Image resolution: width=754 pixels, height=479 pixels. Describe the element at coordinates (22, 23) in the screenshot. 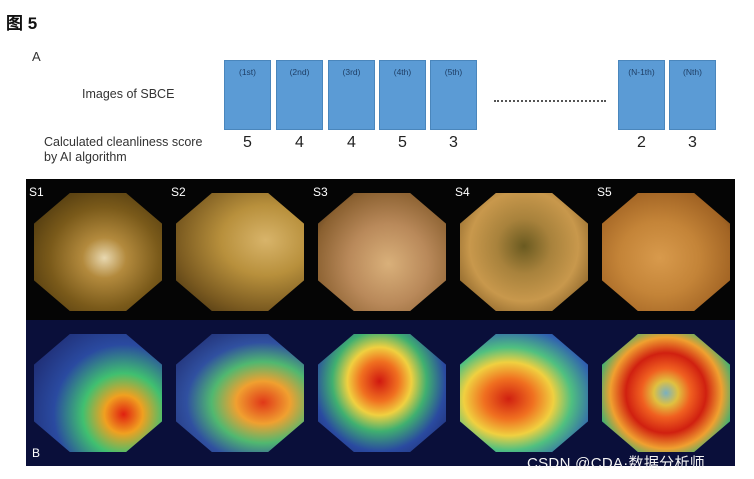

I see `figure-title: 图 5` at that location.